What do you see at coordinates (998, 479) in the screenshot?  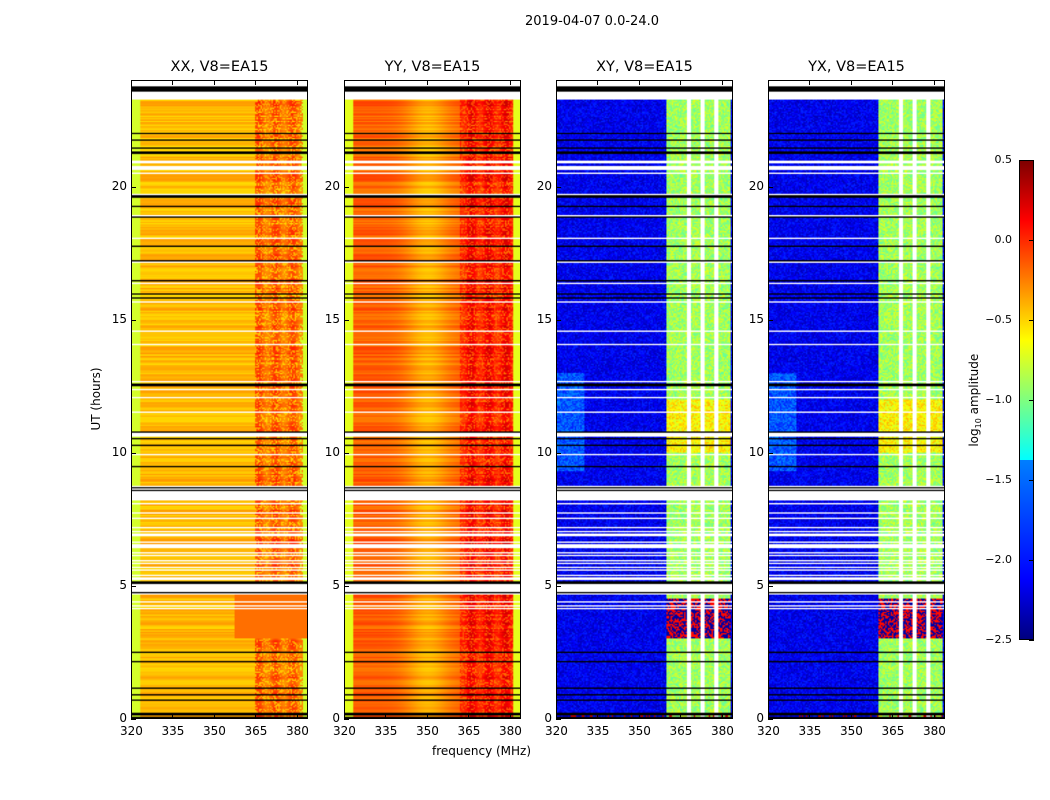 I see `colorbar-tick-label: −1.5` at bounding box center [998, 479].